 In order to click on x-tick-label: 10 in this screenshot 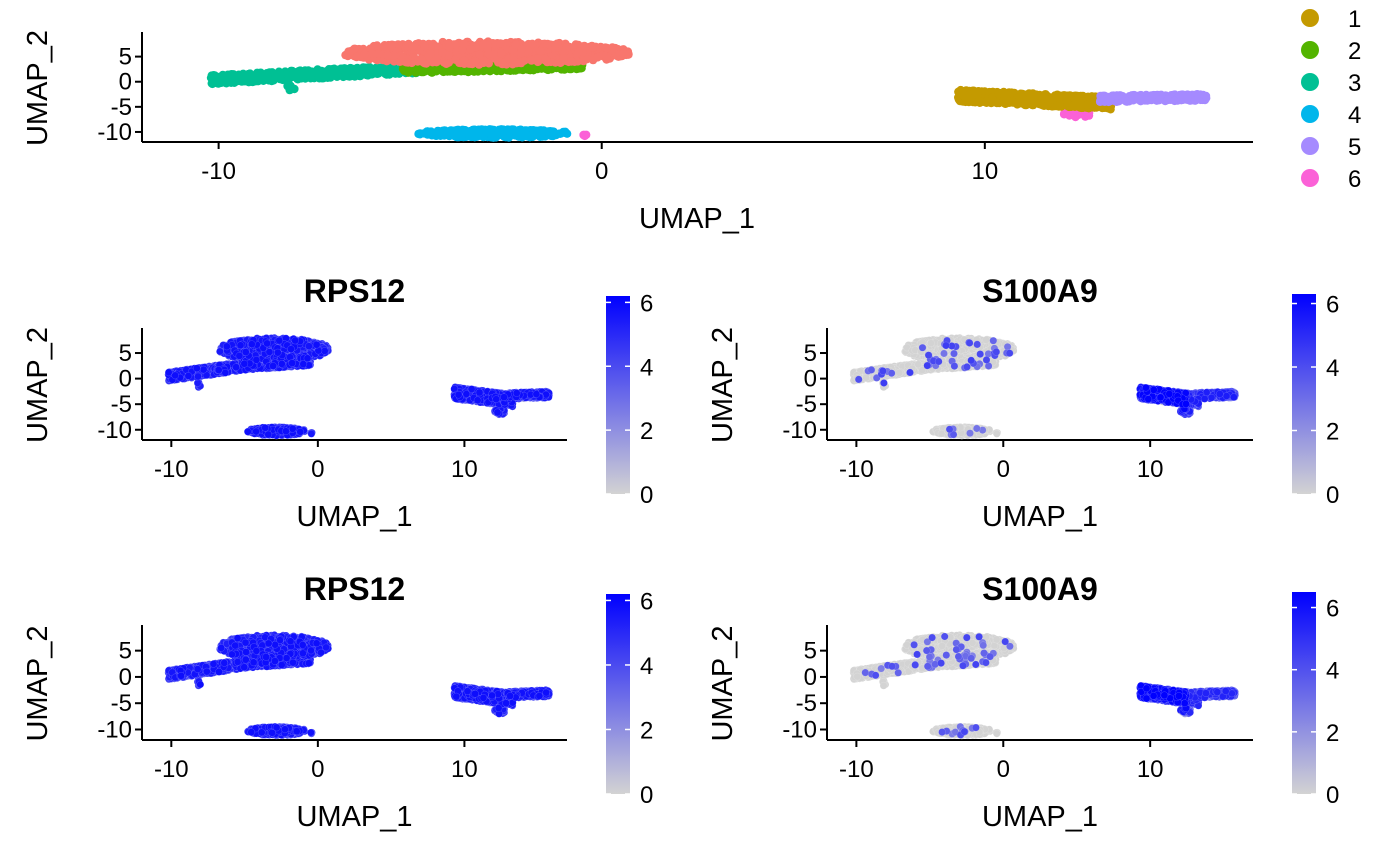, I will do `click(984, 171)`.